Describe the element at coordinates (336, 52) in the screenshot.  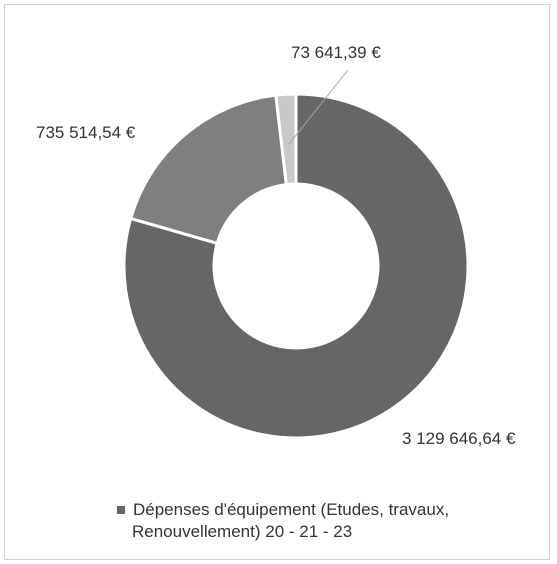
I see `slice-label-small: 73 641,39 €` at that location.